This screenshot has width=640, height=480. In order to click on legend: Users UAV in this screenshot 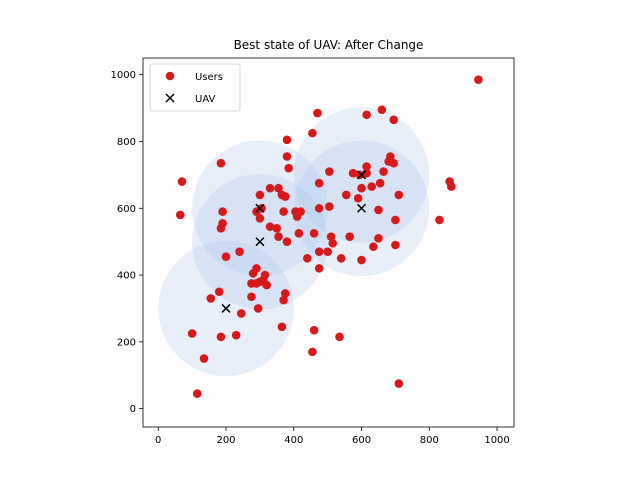, I will do `click(195, 87)`.